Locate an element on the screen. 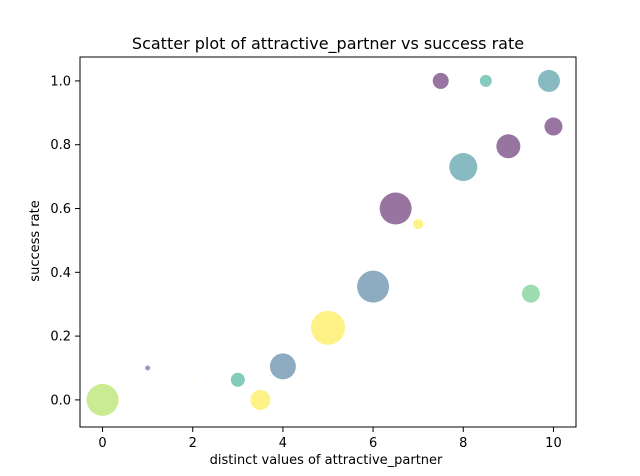 The width and height of the screenshot is (640, 476). x-axis-label: distinct values of attractive_partner is located at coordinates (326, 460).